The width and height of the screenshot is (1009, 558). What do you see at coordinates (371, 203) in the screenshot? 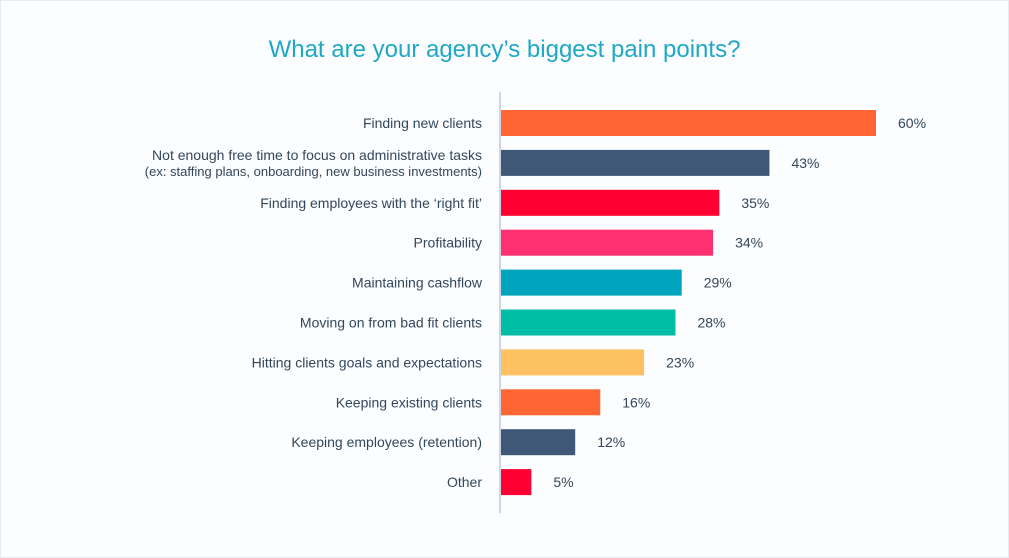
I see `category-label: Finding employees with the ‘right fit’` at bounding box center [371, 203].